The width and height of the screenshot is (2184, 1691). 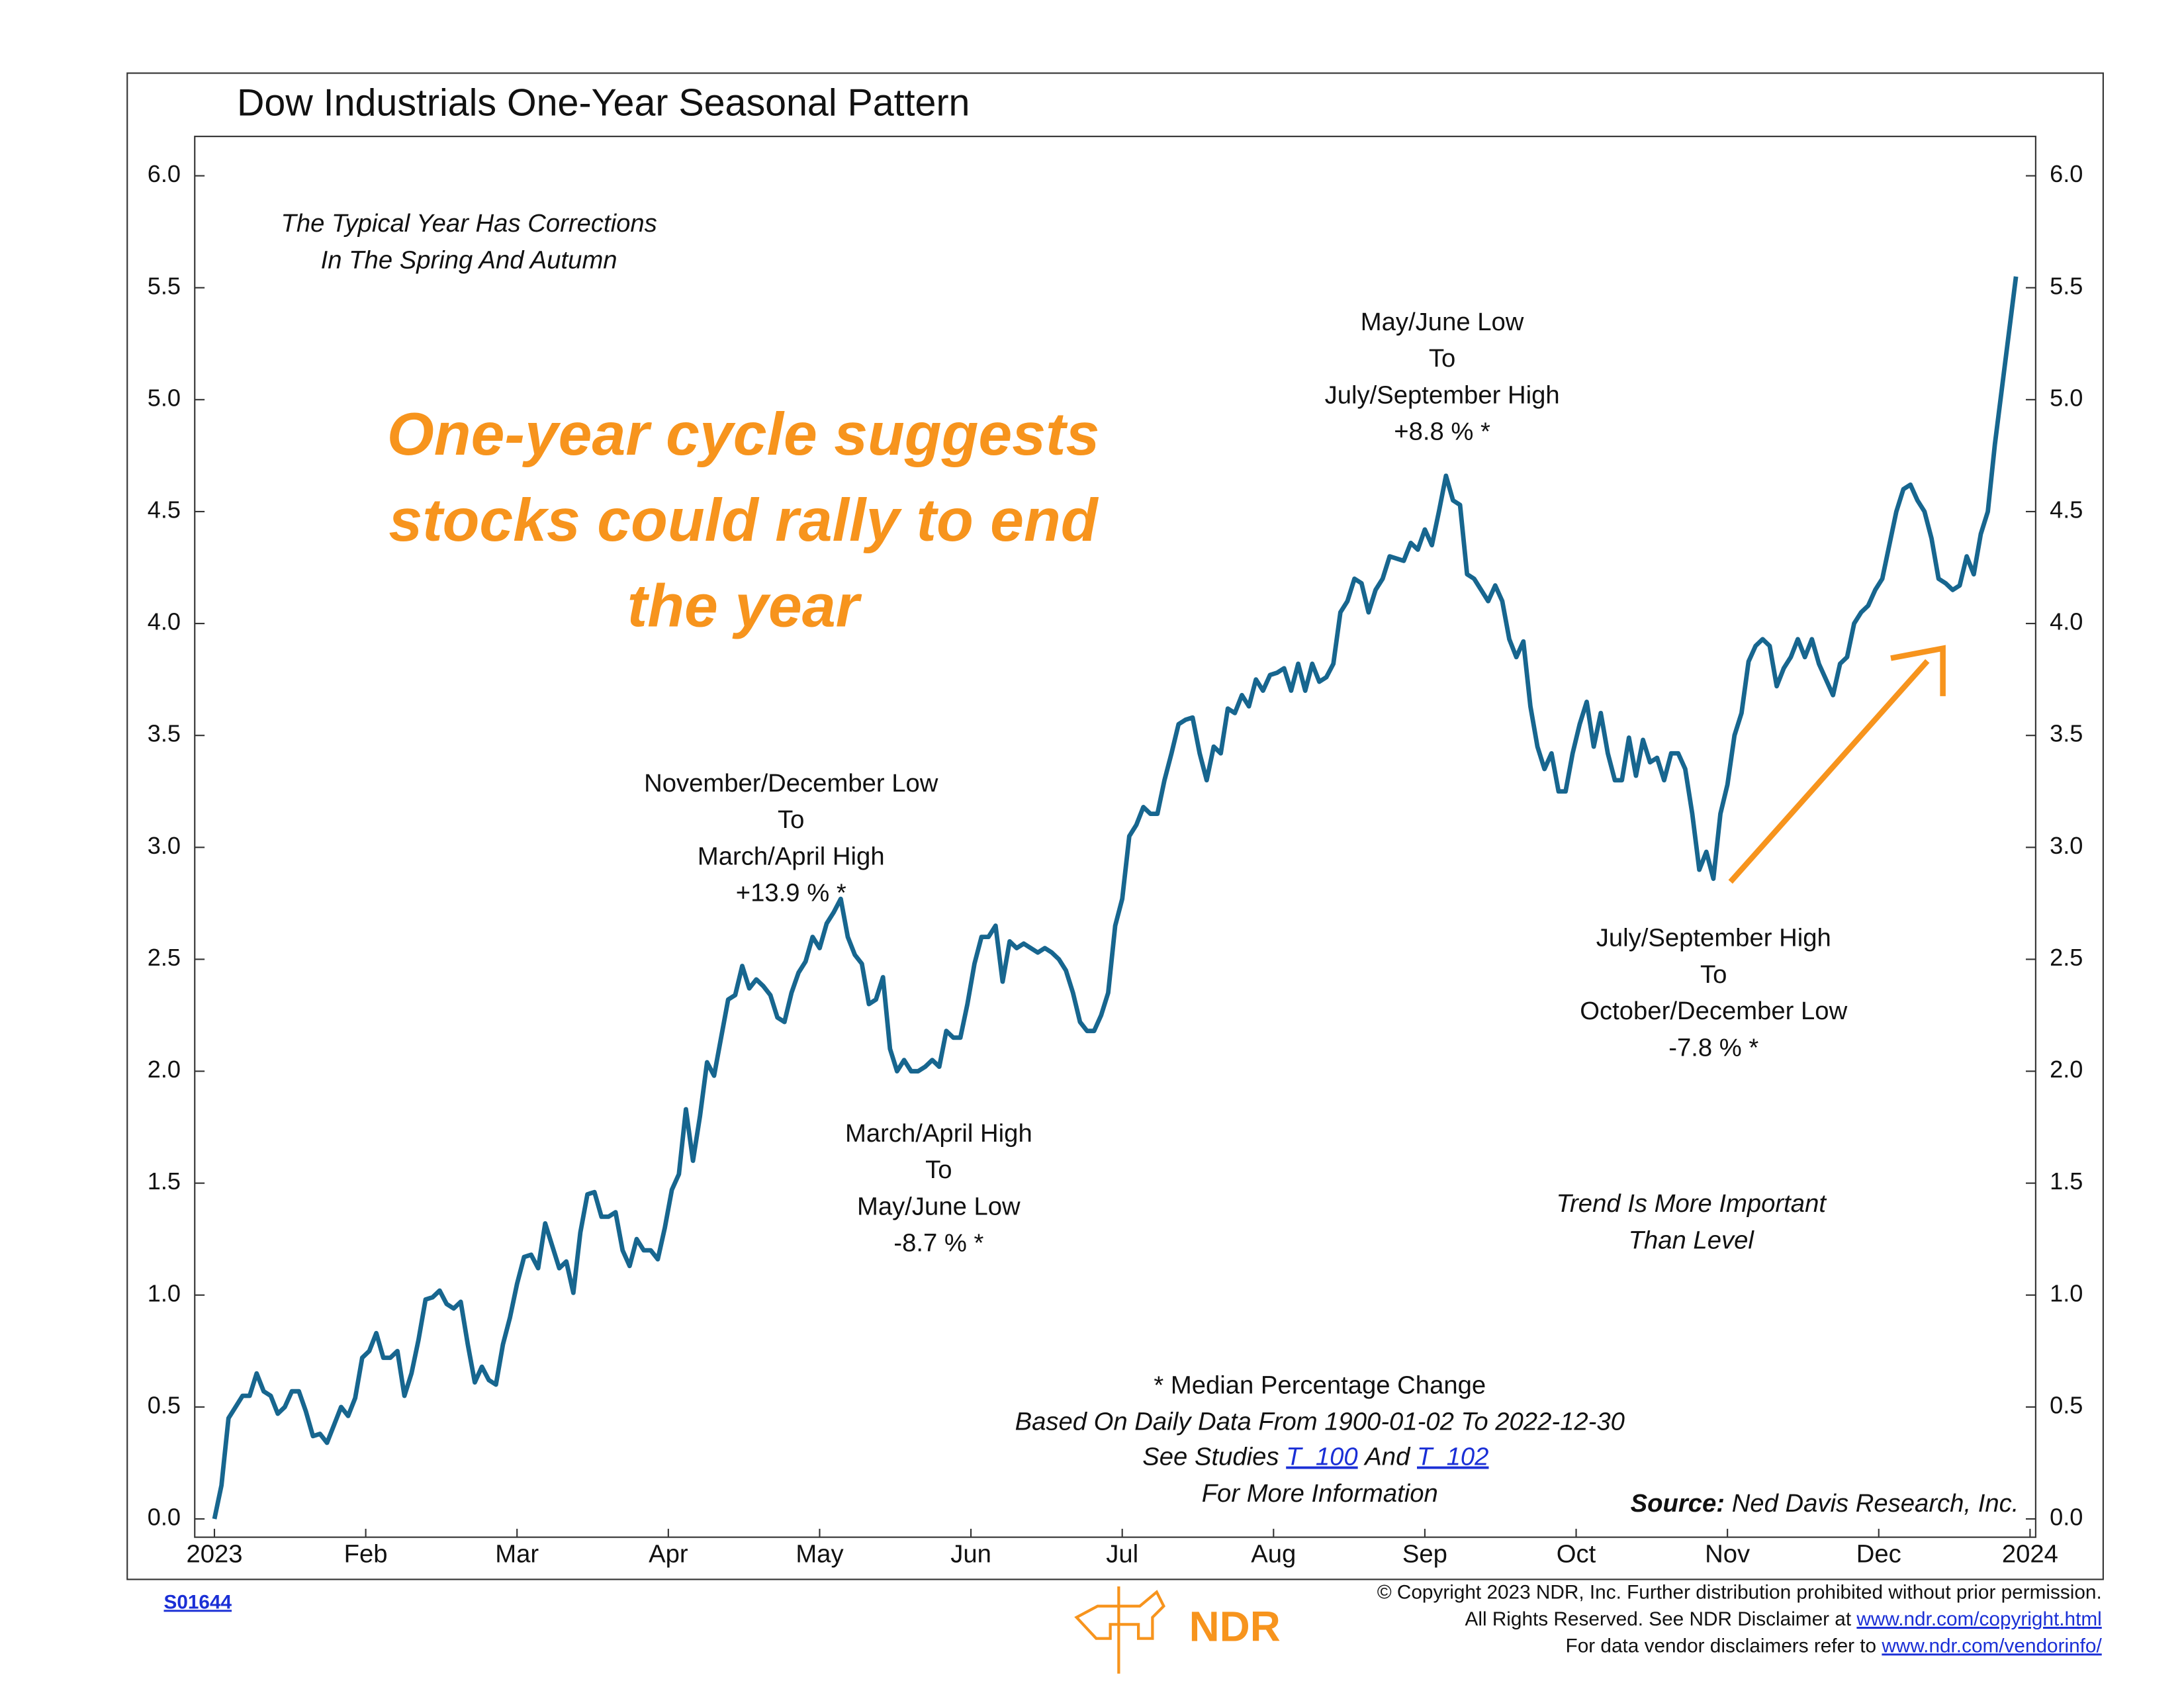 What do you see at coordinates (1692, 1240) in the screenshot?
I see `annotation: Than Level` at bounding box center [1692, 1240].